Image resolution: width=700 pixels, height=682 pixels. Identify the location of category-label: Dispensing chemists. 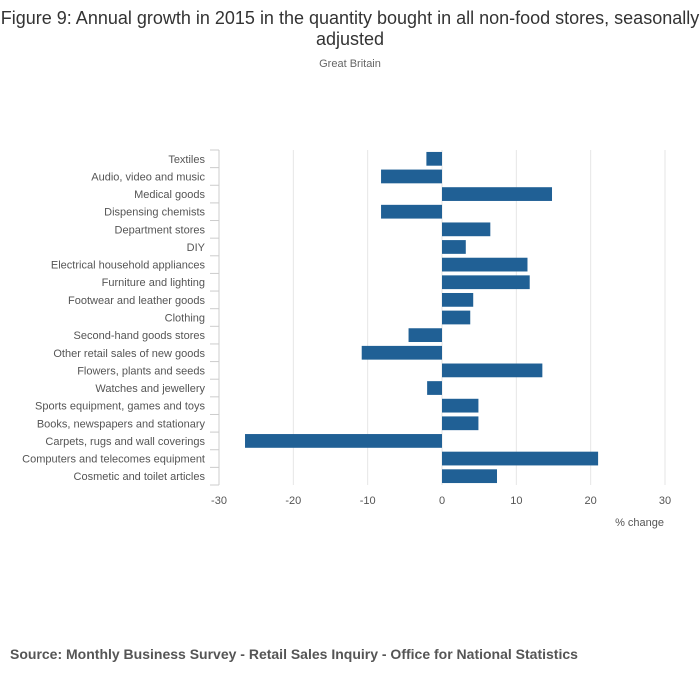
(154, 213).